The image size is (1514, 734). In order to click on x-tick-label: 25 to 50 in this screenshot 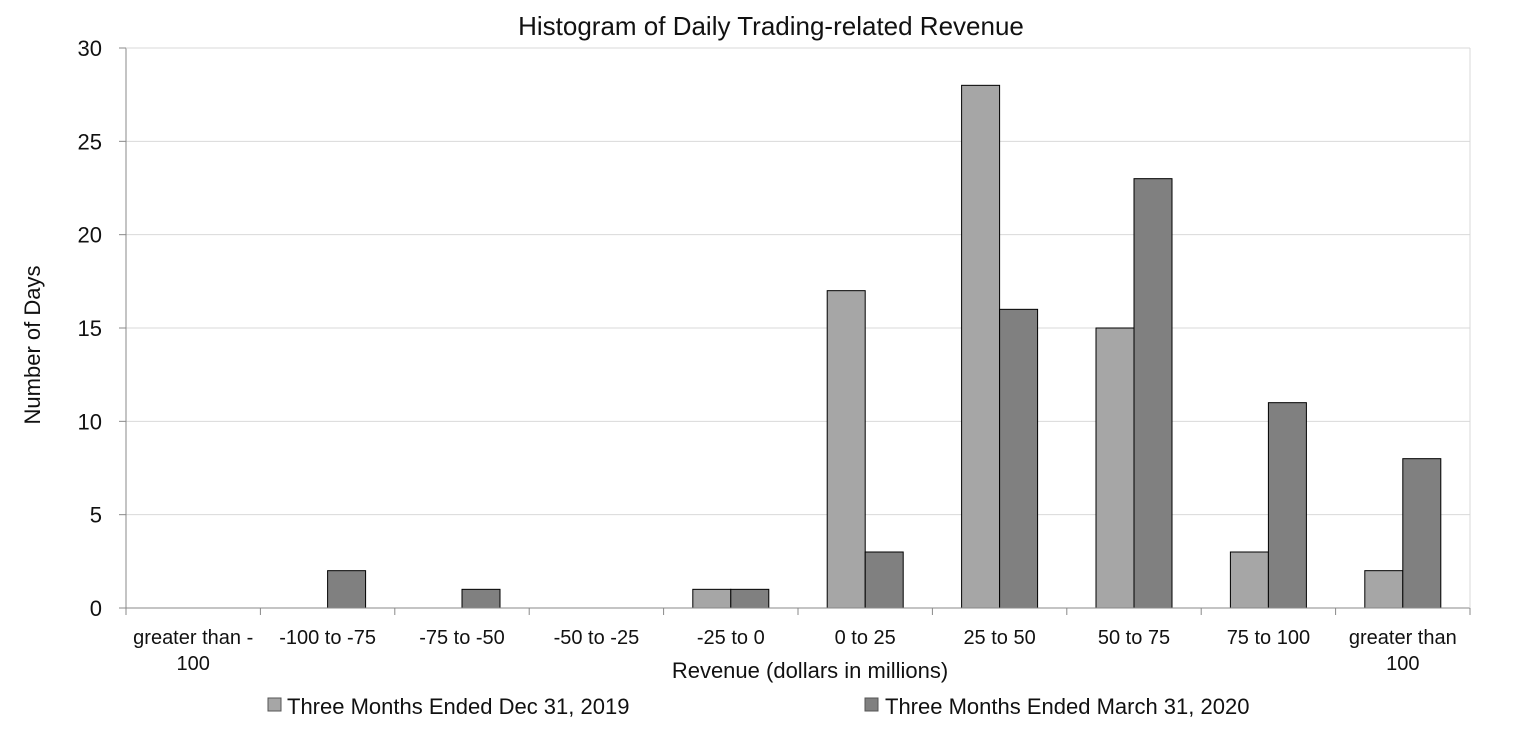, I will do `click(999, 638)`.